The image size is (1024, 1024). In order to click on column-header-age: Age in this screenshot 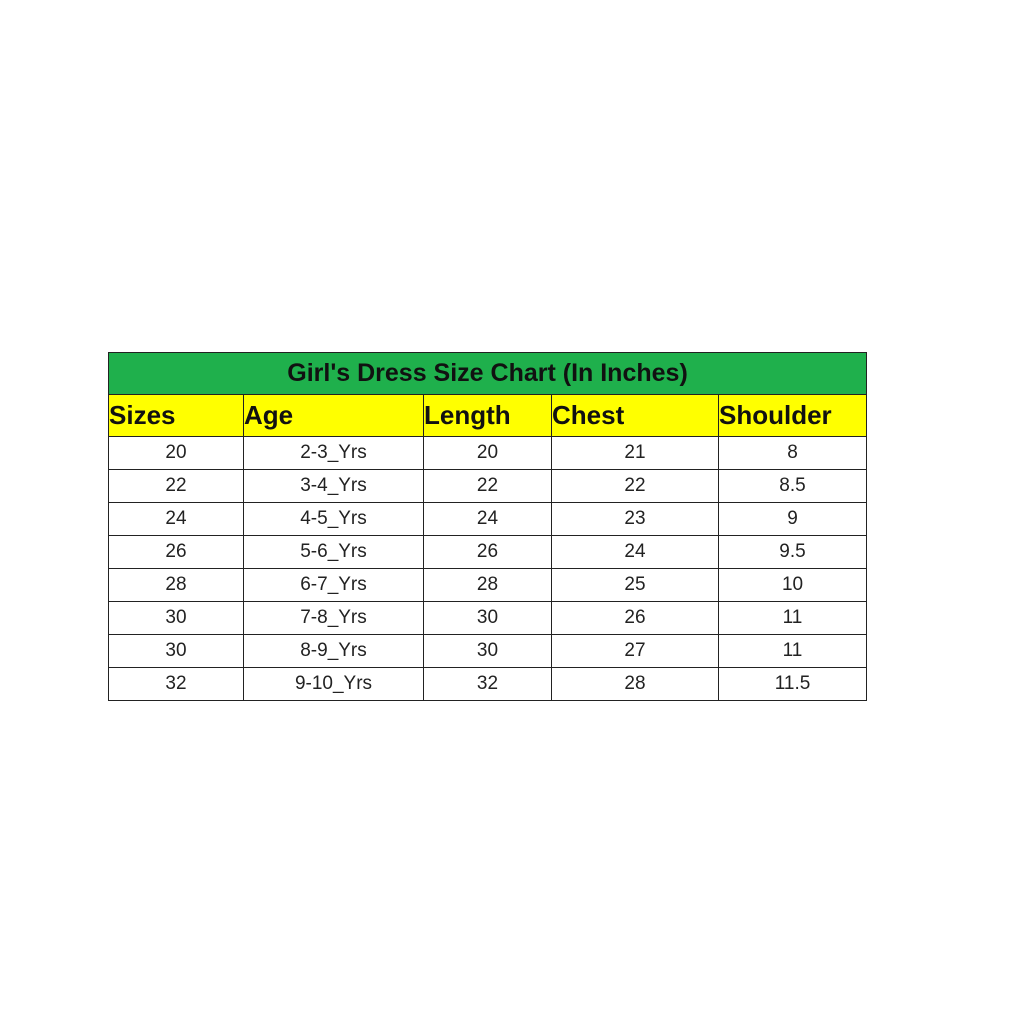, I will do `click(333, 415)`.